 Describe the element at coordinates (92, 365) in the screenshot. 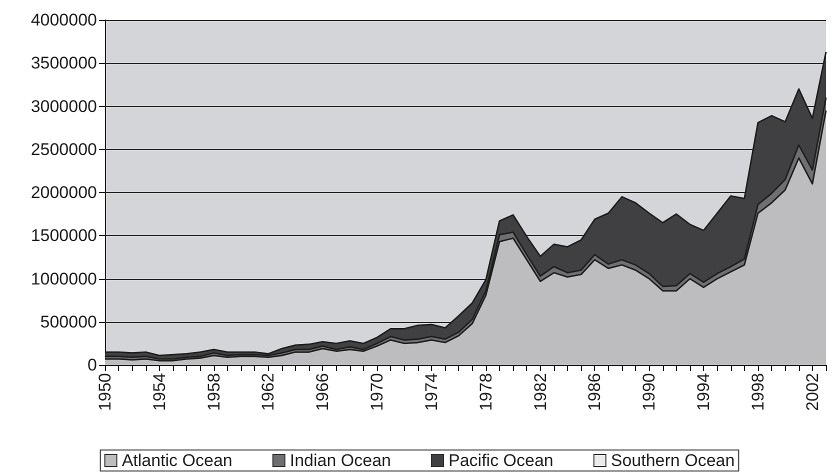

I see `y-tick-label: 0` at that location.